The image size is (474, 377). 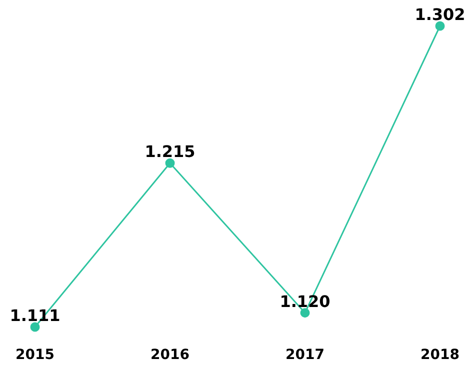 I want to click on x-tick-label: 2018, so click(x=440, y=354).